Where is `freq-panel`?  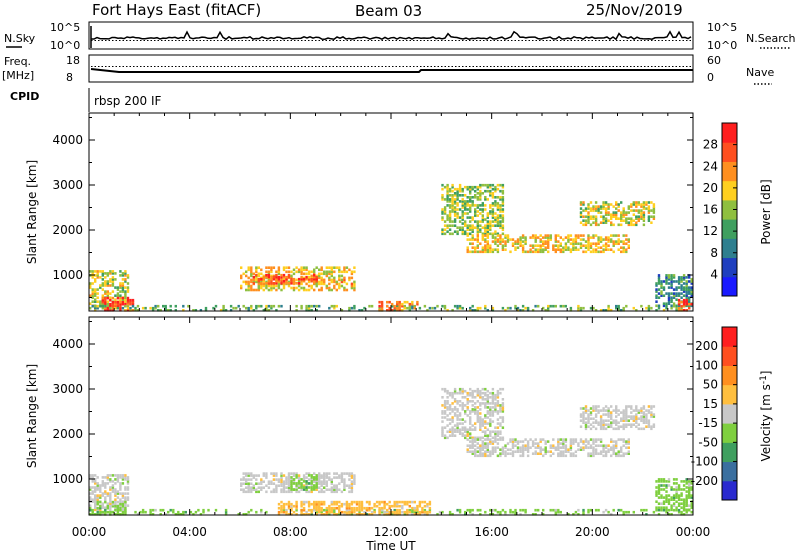
freq-panel is located at coordinates (391, 68).